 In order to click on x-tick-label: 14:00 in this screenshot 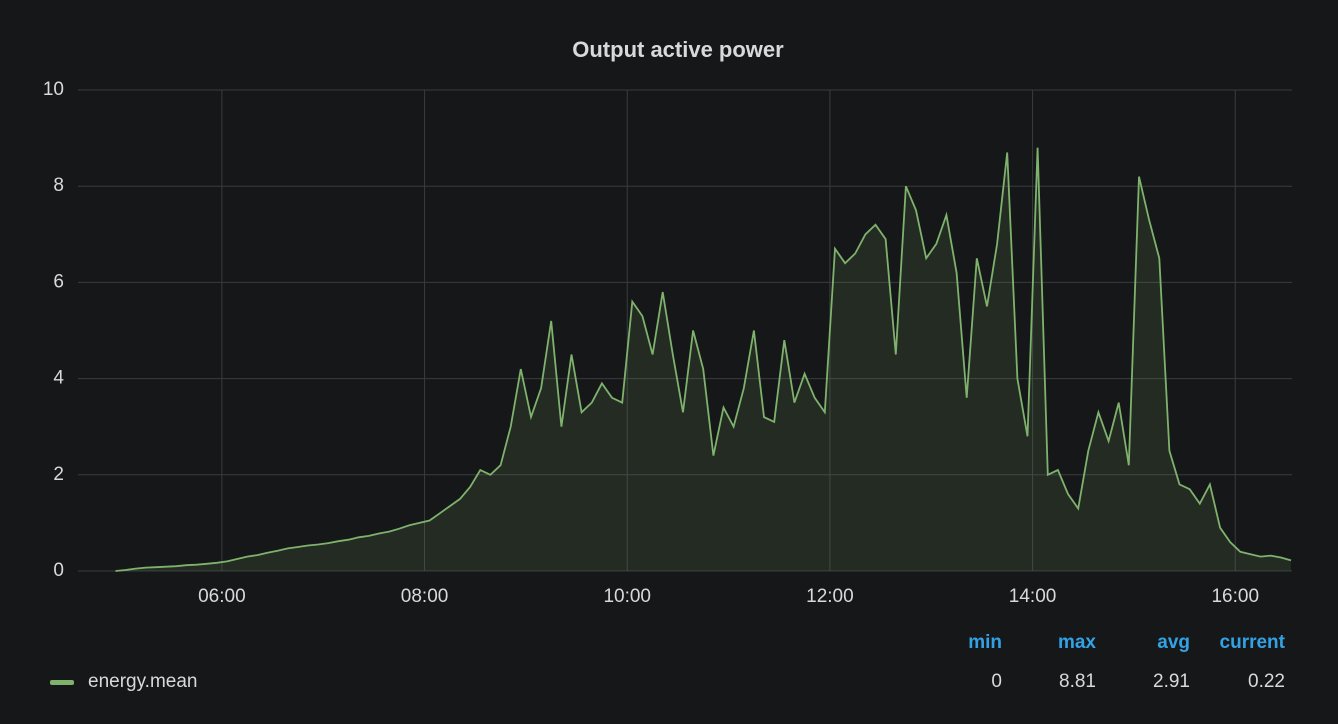, I will do `click(1033, 596)`.